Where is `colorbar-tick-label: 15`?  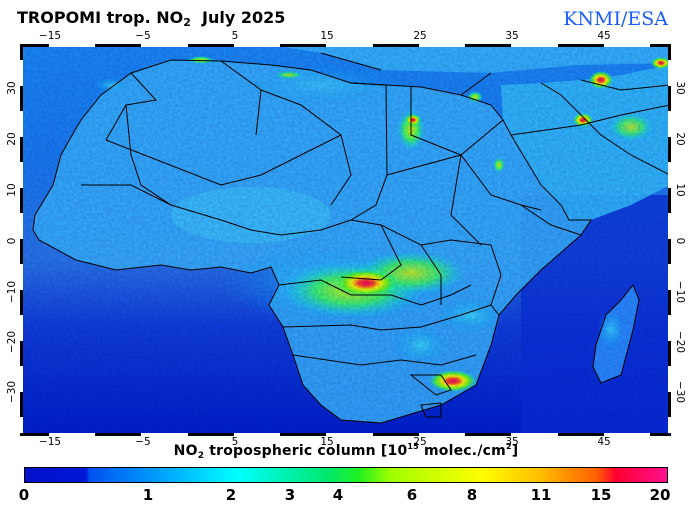
colorbar-tick-label: 15 is located at coordinates (601, 495).